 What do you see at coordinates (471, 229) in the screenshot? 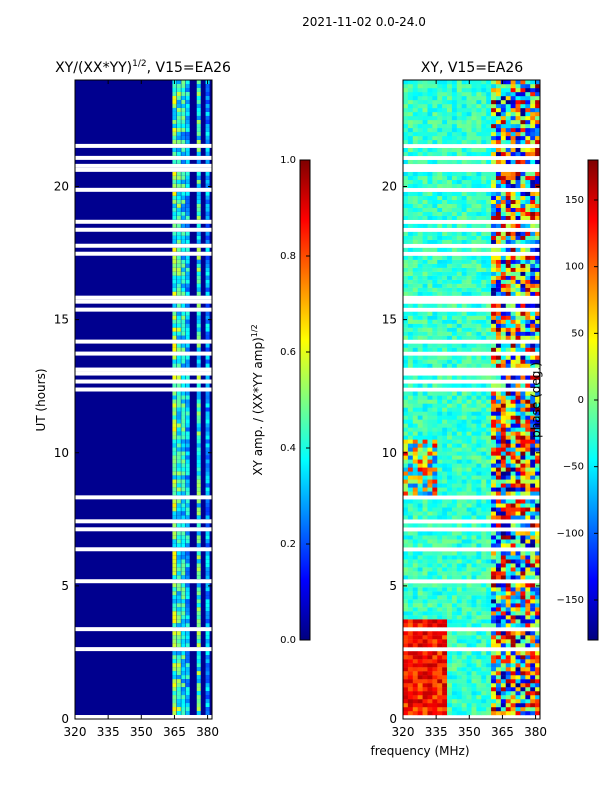
I see `right-flagged-row` at bounding box center [471, 229].